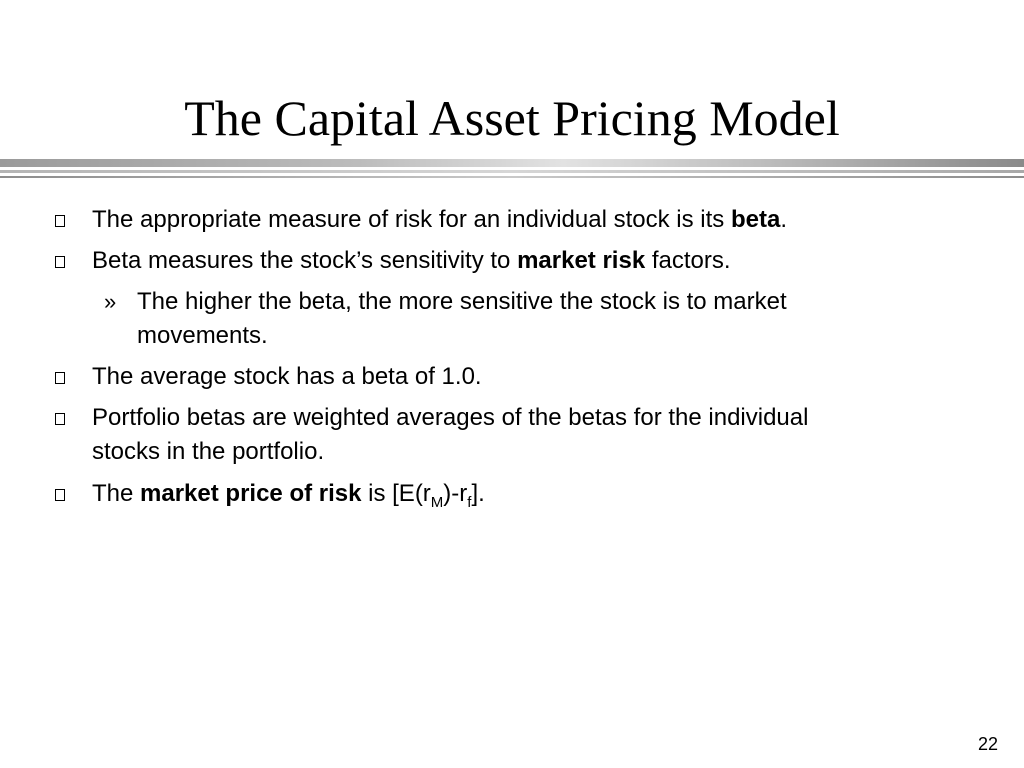 The height and width of the screenshot is (768, 1024). Describe the element at coordinates (987, 744) in the screenshot. I see `page-number: 22` at that location.